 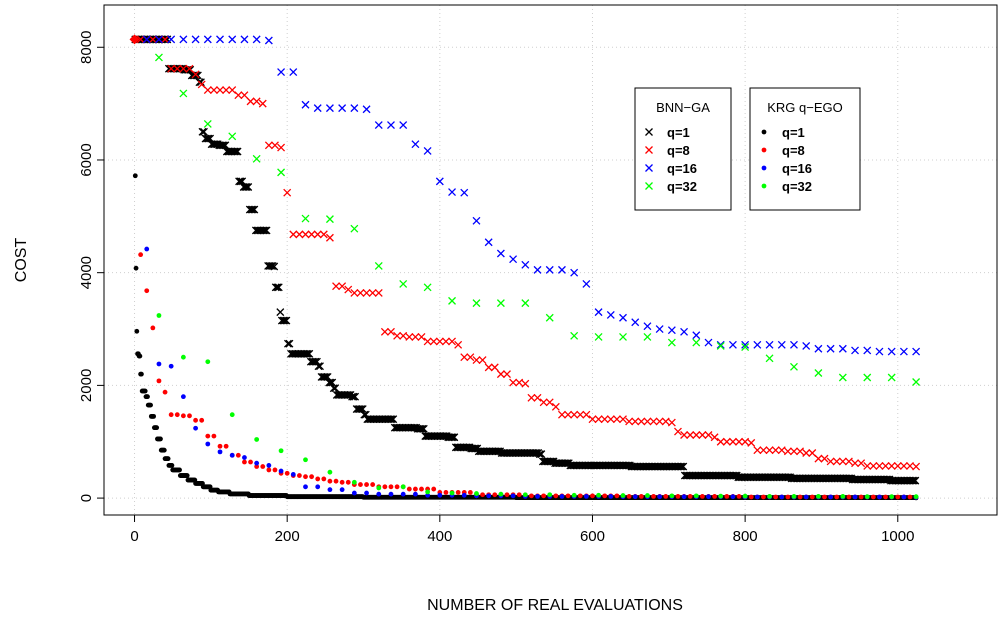 I want to click on legend-entry-label: q=1, so click(x=793, y=132).